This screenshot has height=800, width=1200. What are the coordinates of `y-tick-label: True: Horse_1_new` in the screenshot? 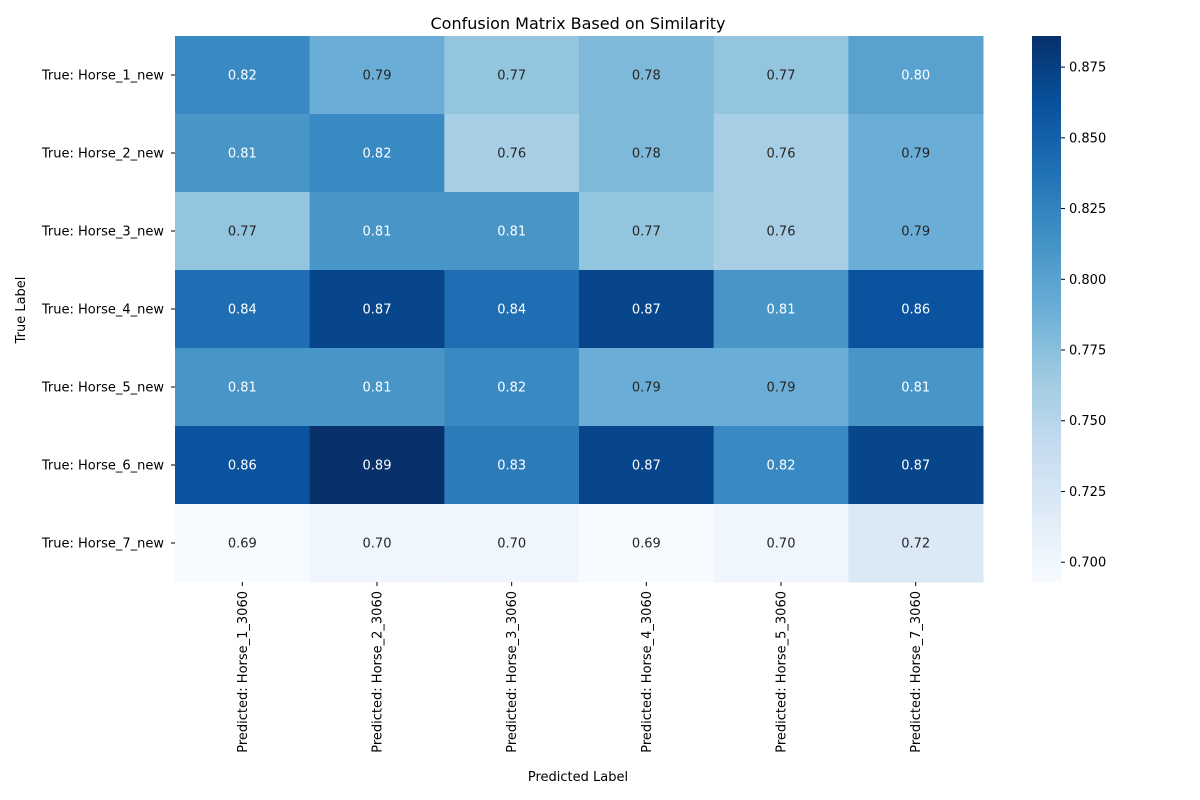 It's located at (102, 76).